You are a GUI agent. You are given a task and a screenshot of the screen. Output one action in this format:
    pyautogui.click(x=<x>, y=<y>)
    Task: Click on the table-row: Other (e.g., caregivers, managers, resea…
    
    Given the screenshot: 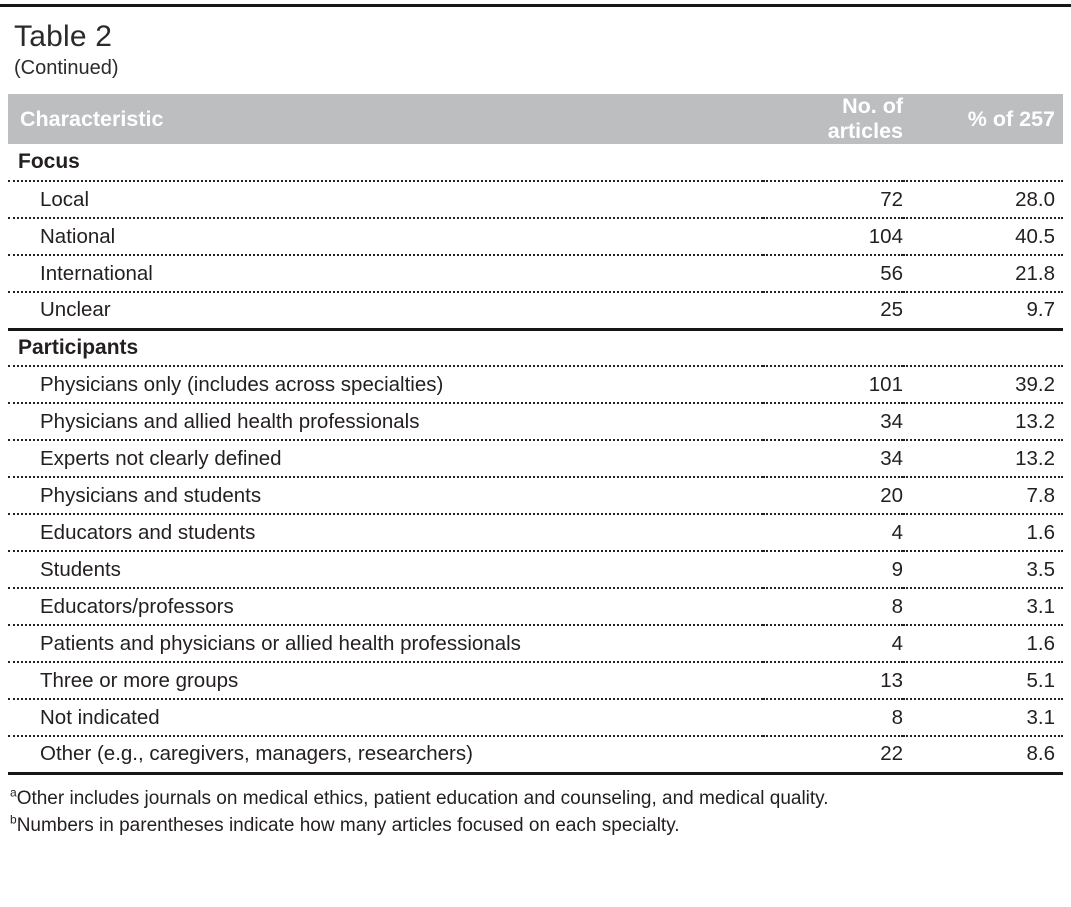 What is the action you would take?
    pyautogui.click(x=535, y=755)
    